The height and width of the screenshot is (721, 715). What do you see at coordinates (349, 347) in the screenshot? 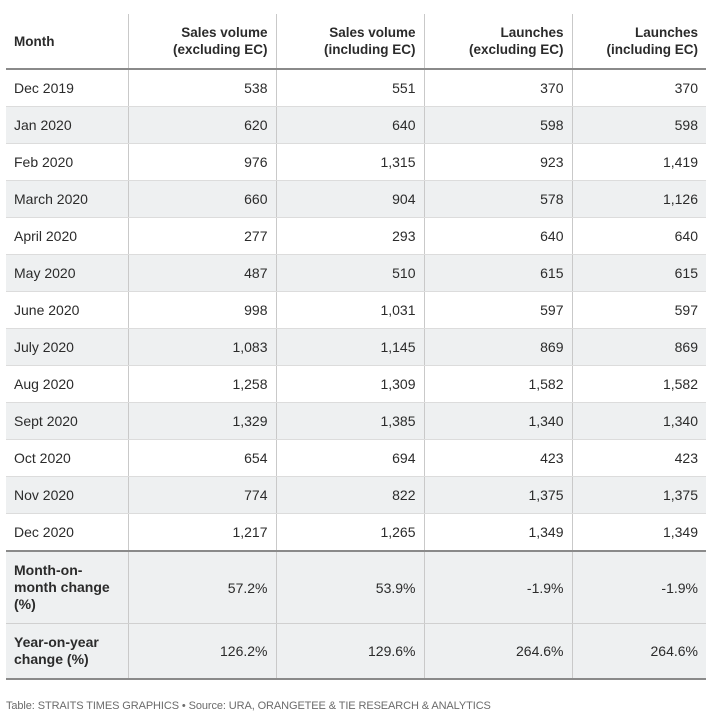
I see `value-cell: 1,145` at bounding box center [349, 347].